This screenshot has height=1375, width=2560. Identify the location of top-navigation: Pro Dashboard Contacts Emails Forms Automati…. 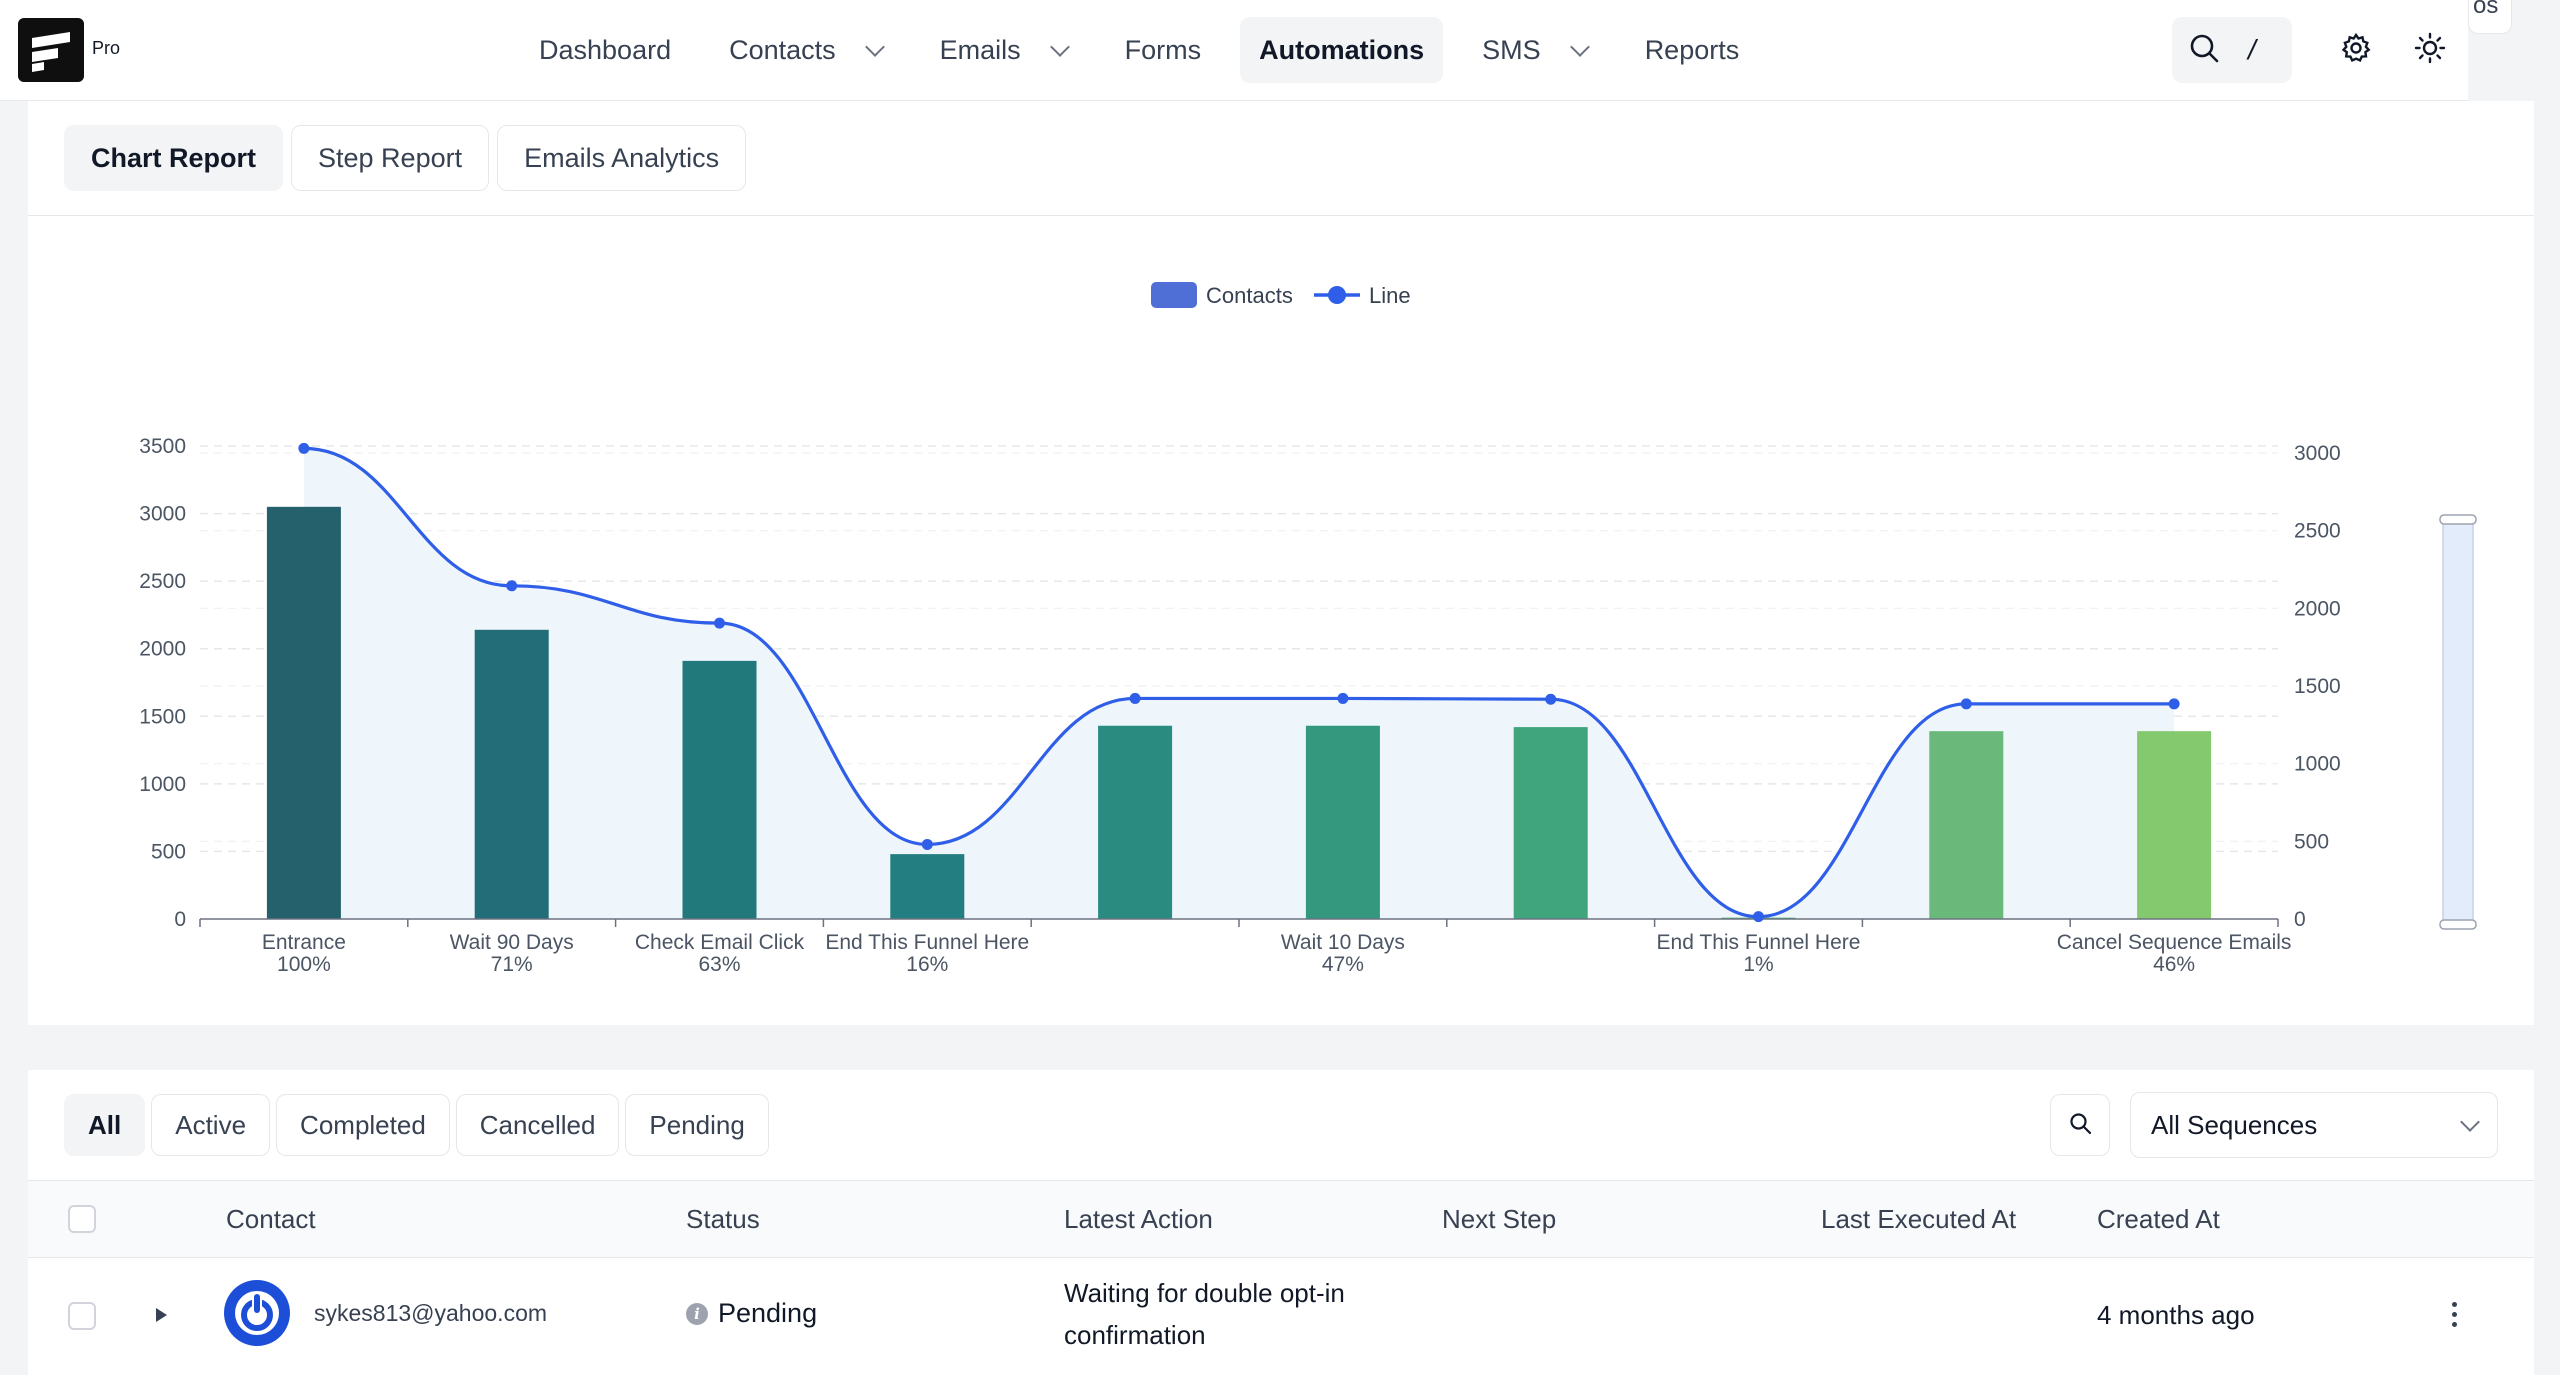
(1234, 50).